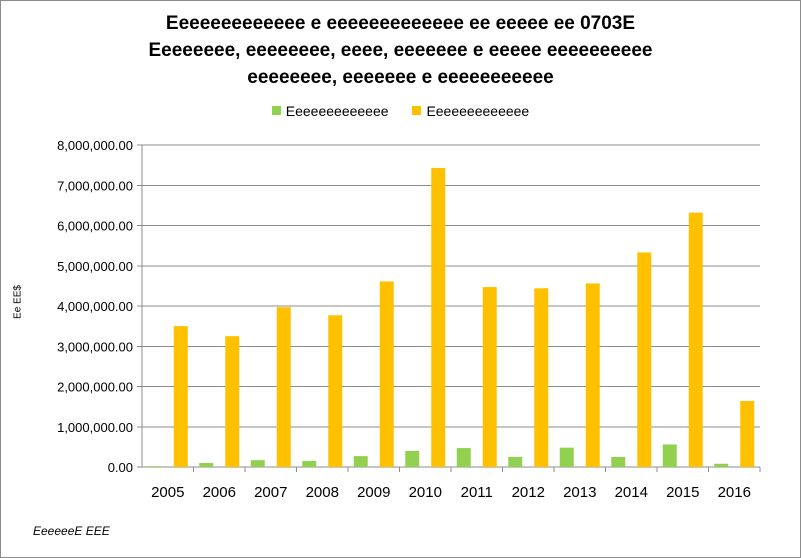 This screenshot has width=801, height=558. I want to click on y-tick-label: 5,000,000.00, so click(95, 266).